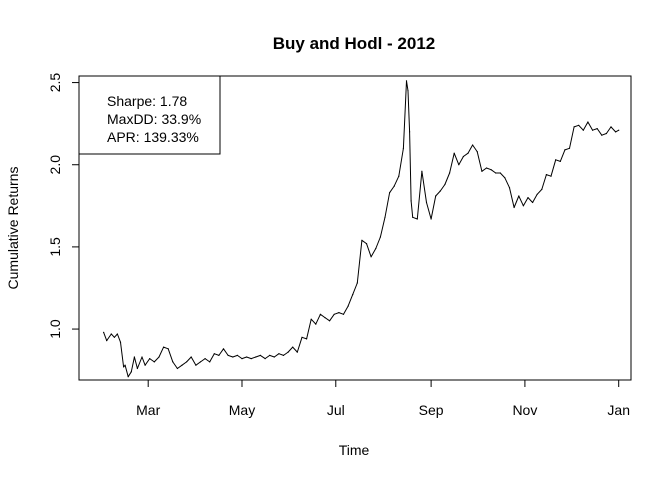 Image resolution: width=672 pixels, height=480 pixels. I want to click on x-axis-label: Time, so click(354, 450).